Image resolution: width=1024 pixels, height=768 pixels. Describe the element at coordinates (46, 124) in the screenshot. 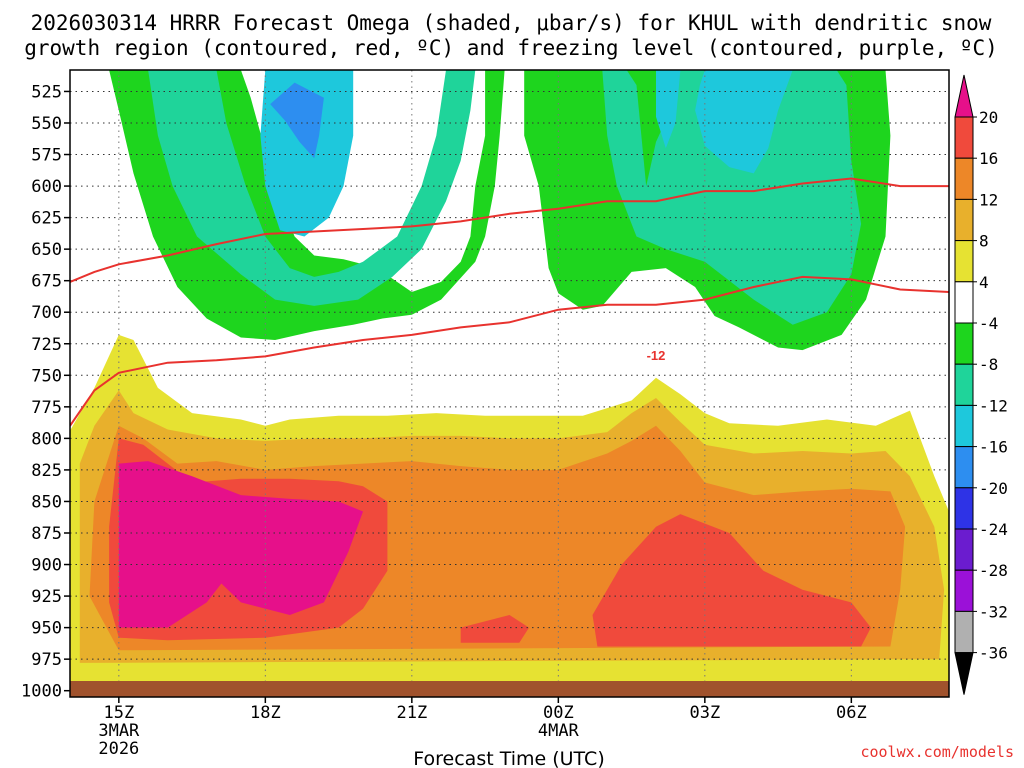

I see `y-tick-label-550: 550` at that location.